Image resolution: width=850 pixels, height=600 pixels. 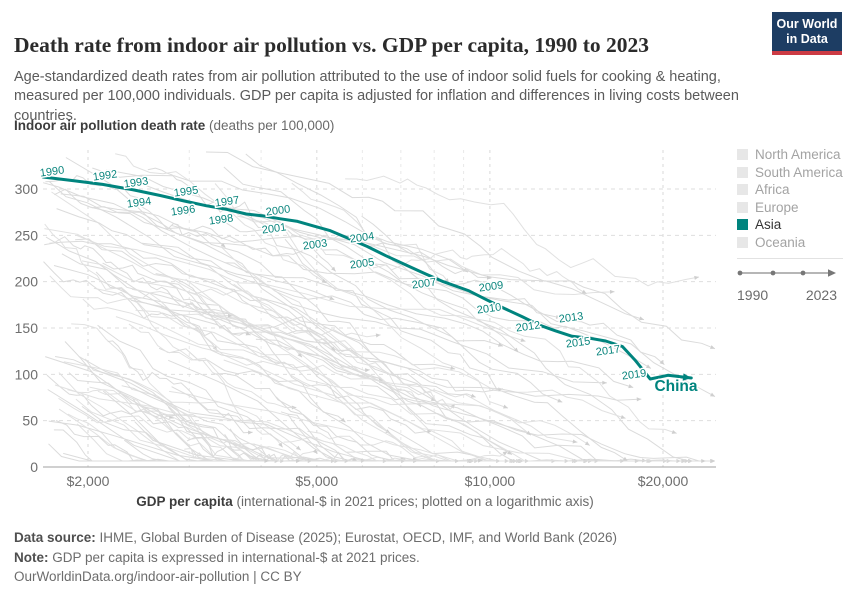 I want to click on year-label: 2010, so click(x=489, y=308).